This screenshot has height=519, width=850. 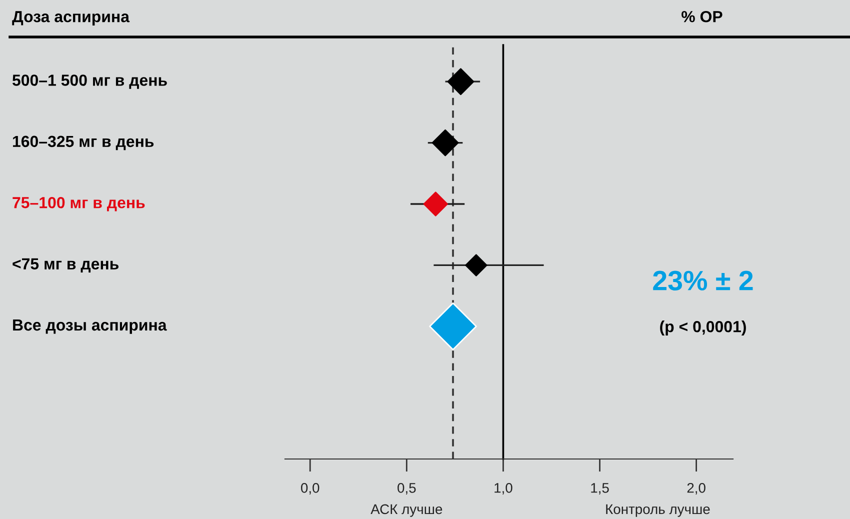 What do you see at coordinates (658, 510) in the screenshot?
I see `text: Контроль лучше` at bounding box center [658, 510].